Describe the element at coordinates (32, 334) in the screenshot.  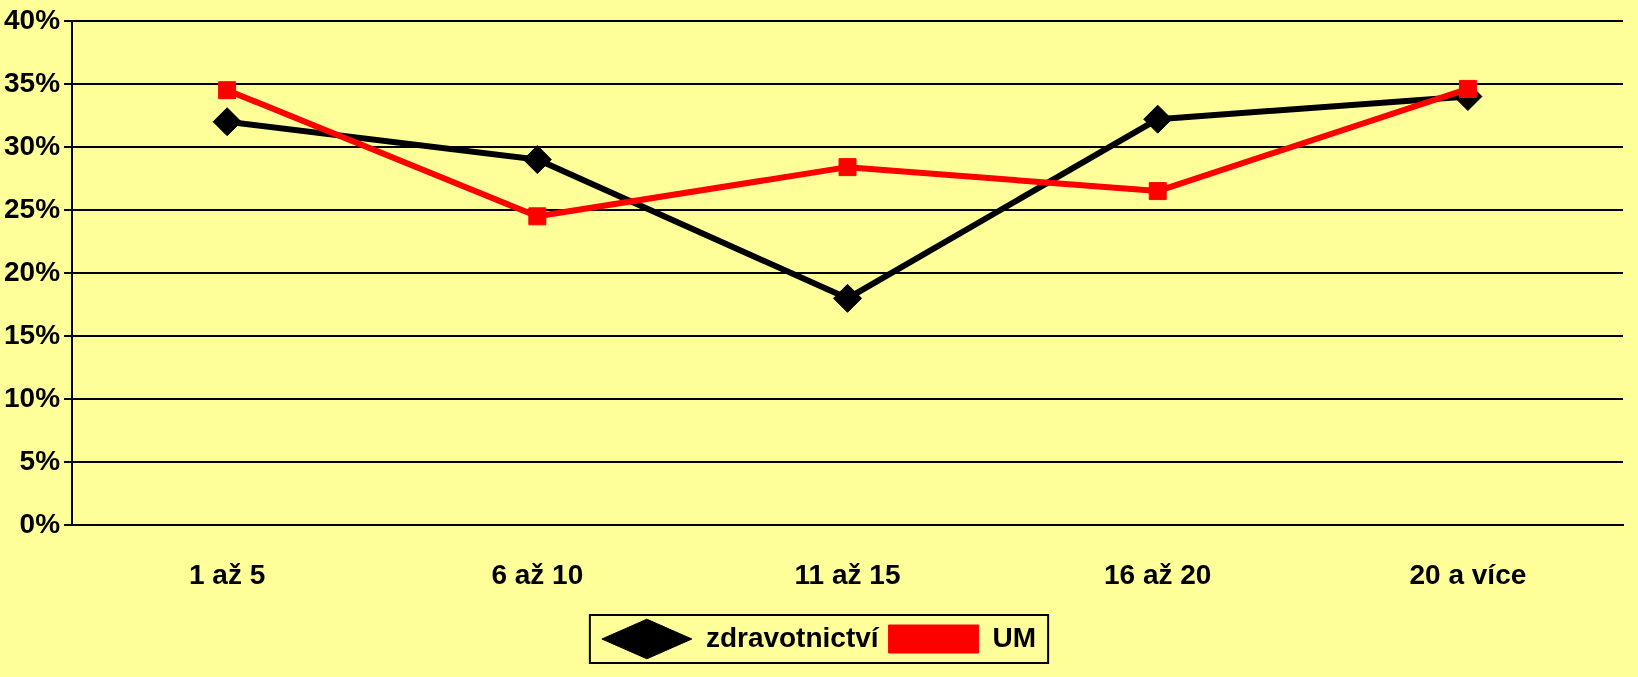
I see `y-tick-label: 15%` at that location.